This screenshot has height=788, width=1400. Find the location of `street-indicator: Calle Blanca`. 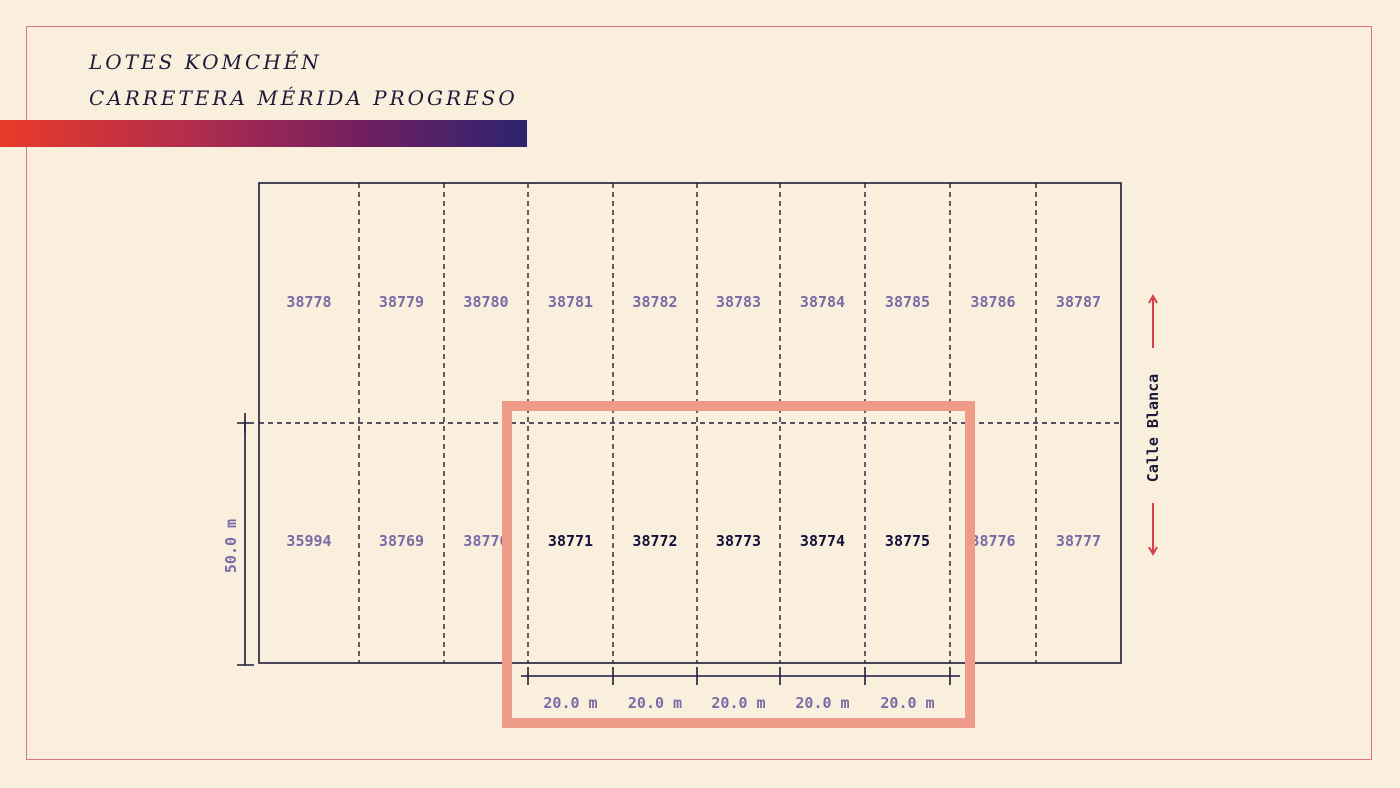

street-indicator: Calle Blanca is located at coordinates (1153, 425).